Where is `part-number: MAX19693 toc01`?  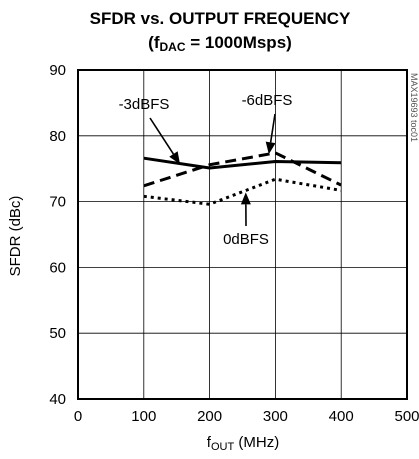 part-number: MAX19693 toc01 is located at coordinates (414, 107).